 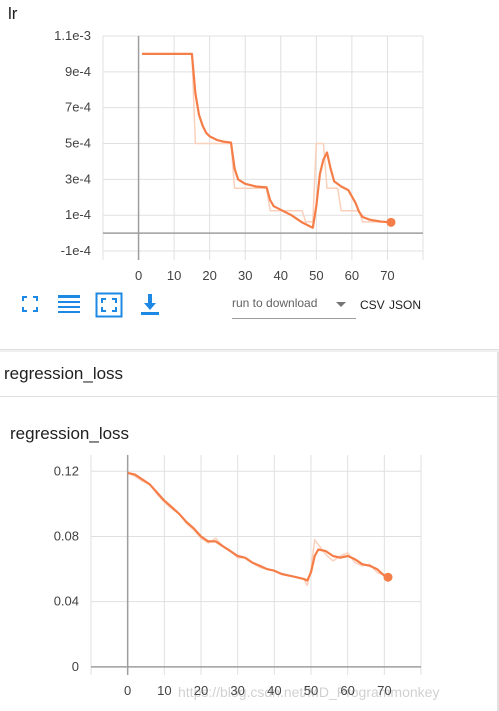 What do you see at coordinates (384, 690) in the screenshot?
I see `loss-xtick-label: 70` at bounding box center [384, 690].